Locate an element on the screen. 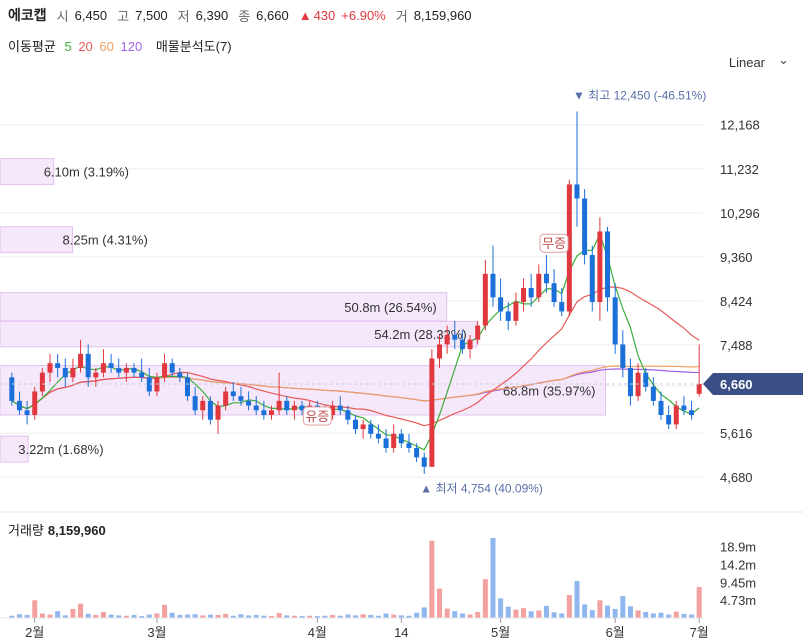  ma120-label: 120 is located at coordinates (131, 46).